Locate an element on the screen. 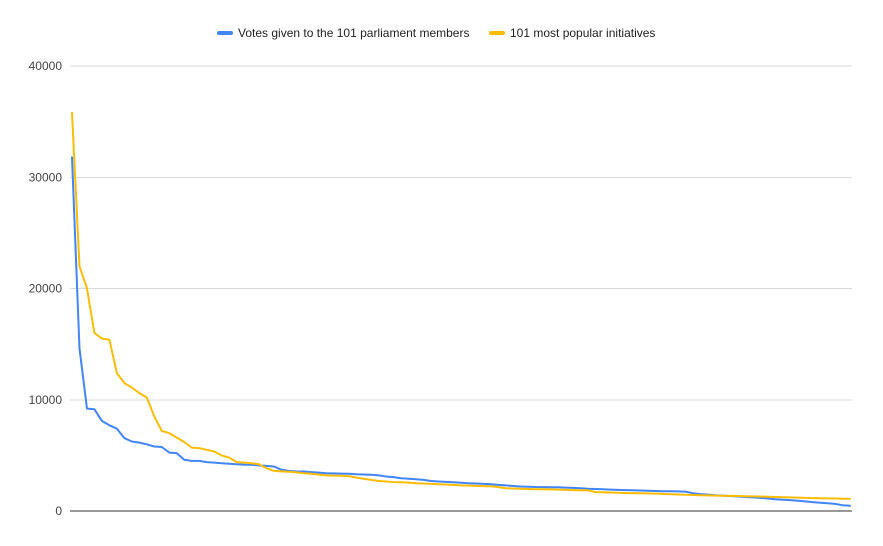 The image size is (883, 546). y-axis-ticks: 0 10000 20000 30000 40000 is located at coordinates (46, 288).